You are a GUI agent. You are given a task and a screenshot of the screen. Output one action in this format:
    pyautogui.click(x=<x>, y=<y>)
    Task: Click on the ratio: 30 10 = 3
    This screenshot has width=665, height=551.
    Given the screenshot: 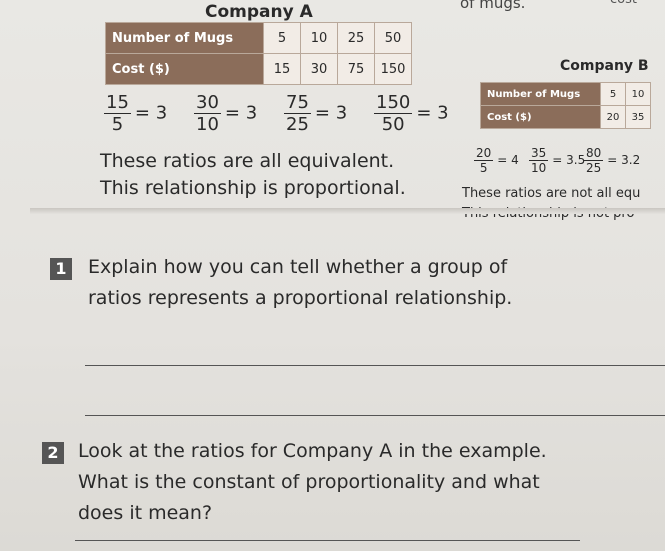 What is the action you would take?
    pyautogui.click(x=225, y=113)
    